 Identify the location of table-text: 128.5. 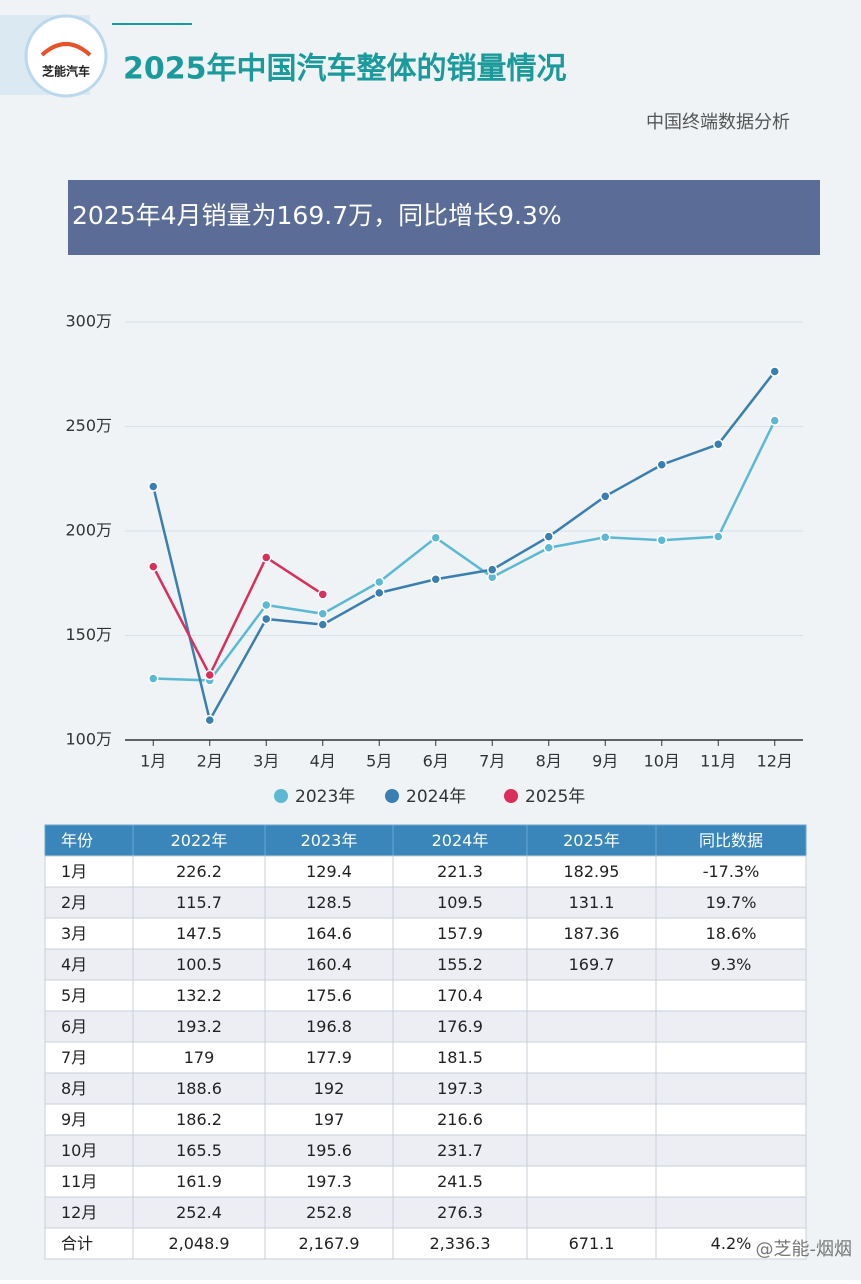
(329, 902).